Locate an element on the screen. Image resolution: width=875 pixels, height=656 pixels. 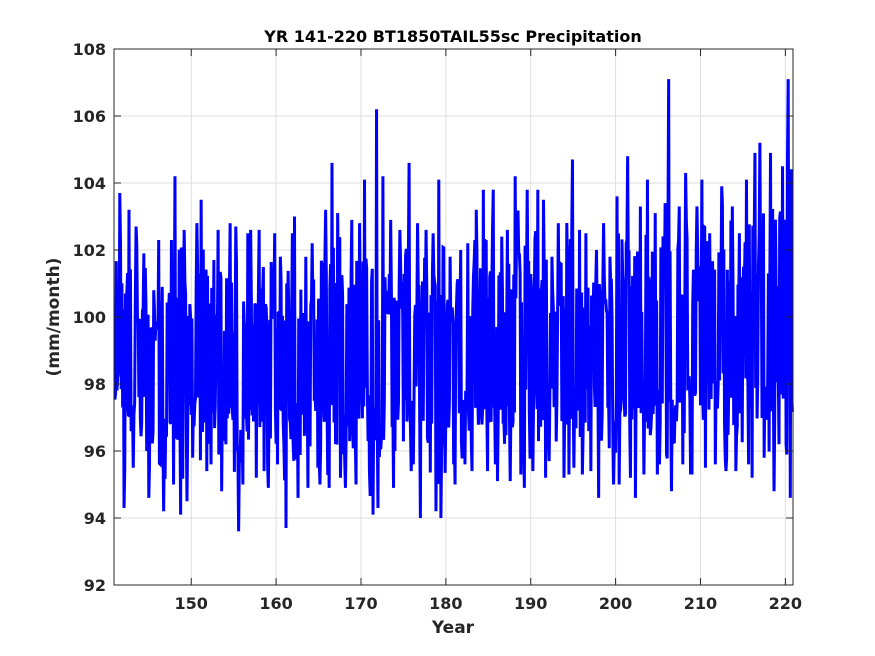
x-tick-label: 170 is located at coordinates (360, 603).